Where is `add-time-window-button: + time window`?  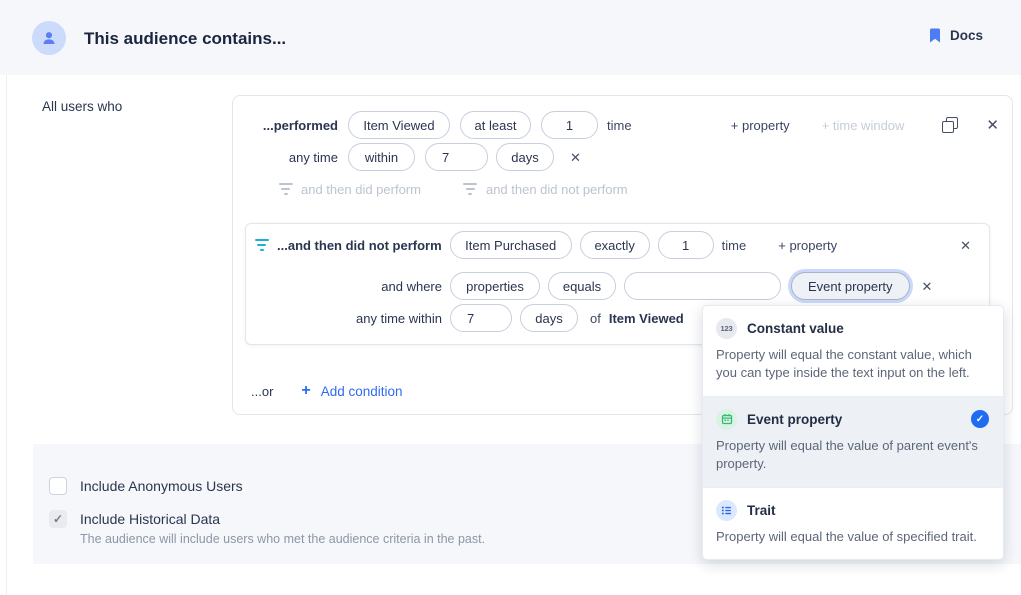
add-time-window-button: + time window is located at coordinates (863, 125).